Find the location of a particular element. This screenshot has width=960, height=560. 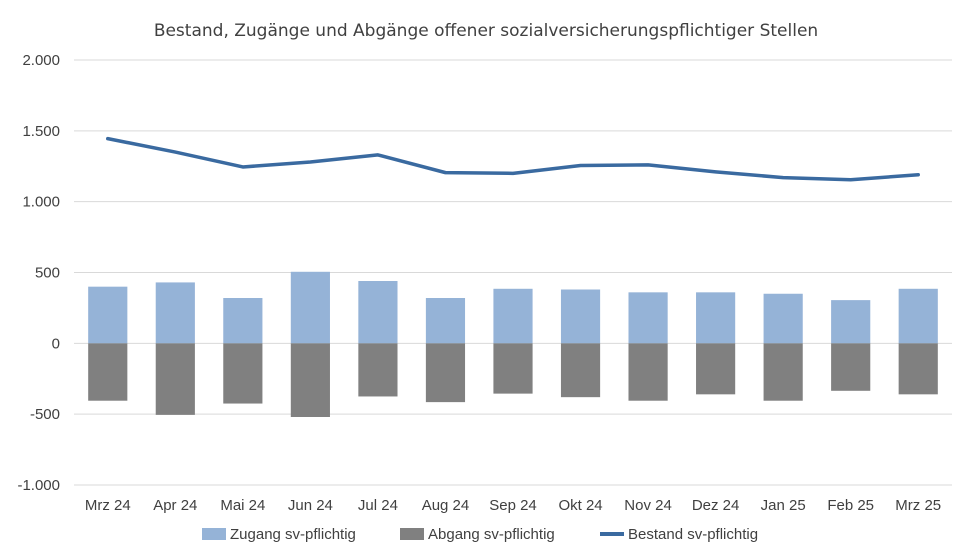

y-tick-label: 2.000 is located at coordinates (41, 60).